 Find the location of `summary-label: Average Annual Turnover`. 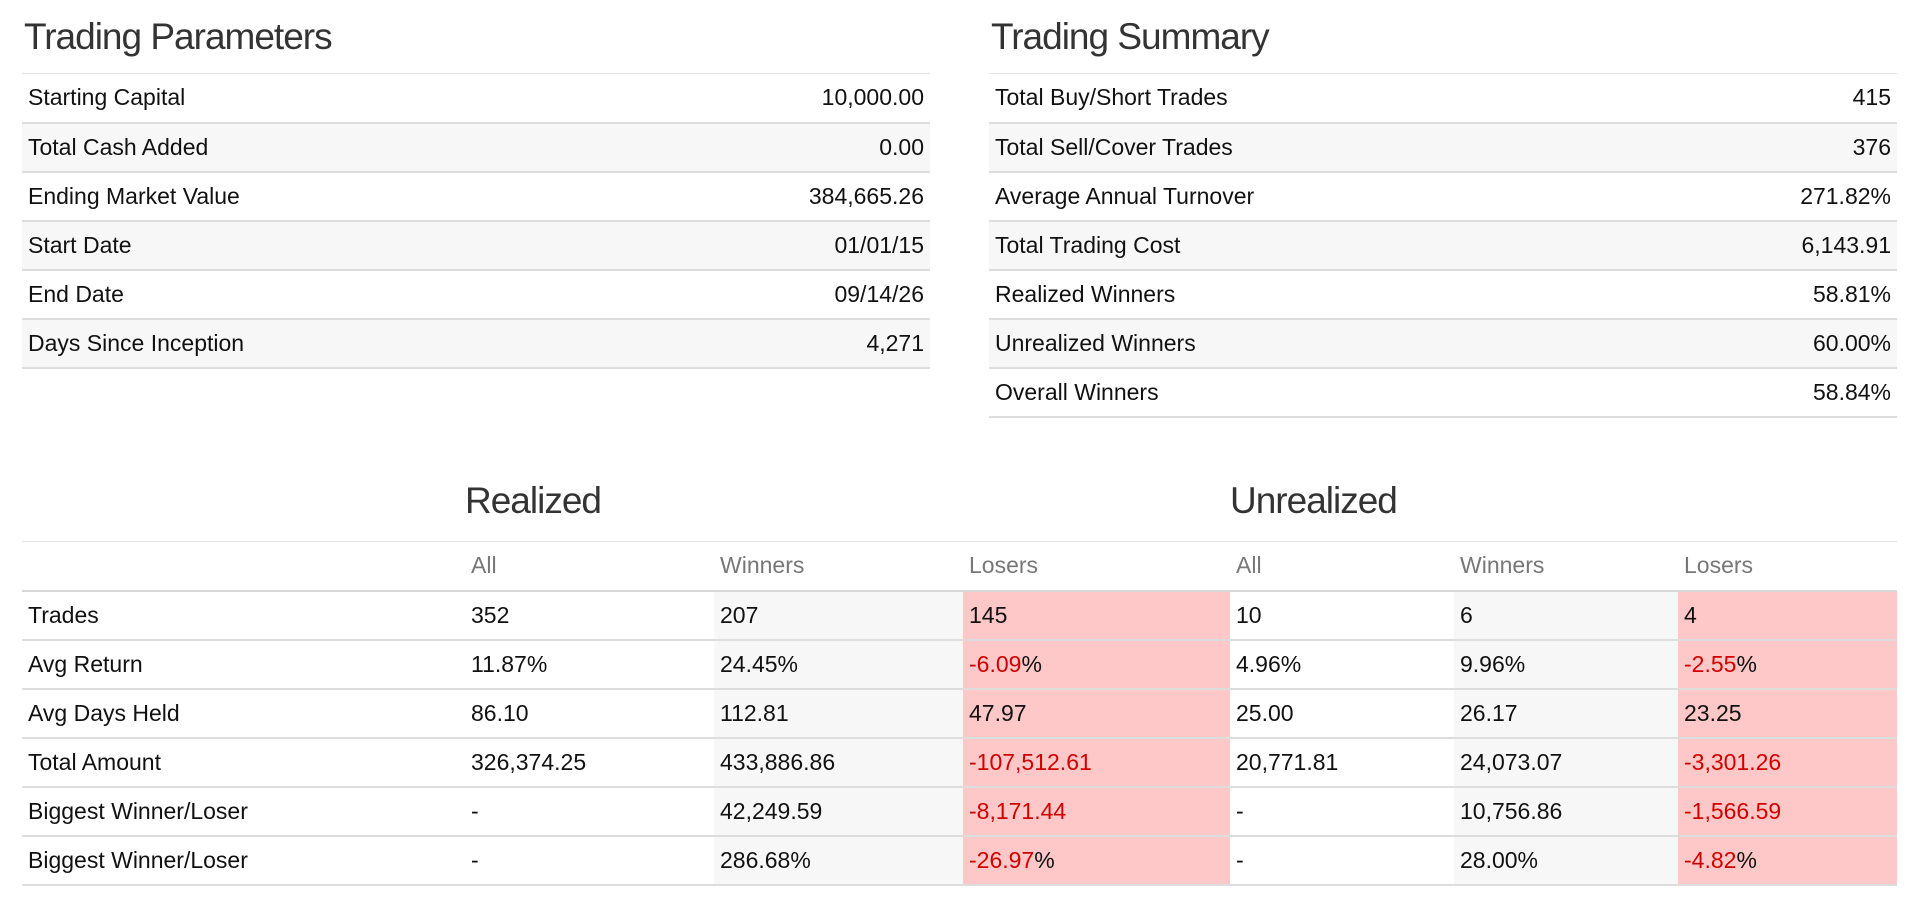

summary-label: Average Annual Turnover is located at coordinates (1318, 196).